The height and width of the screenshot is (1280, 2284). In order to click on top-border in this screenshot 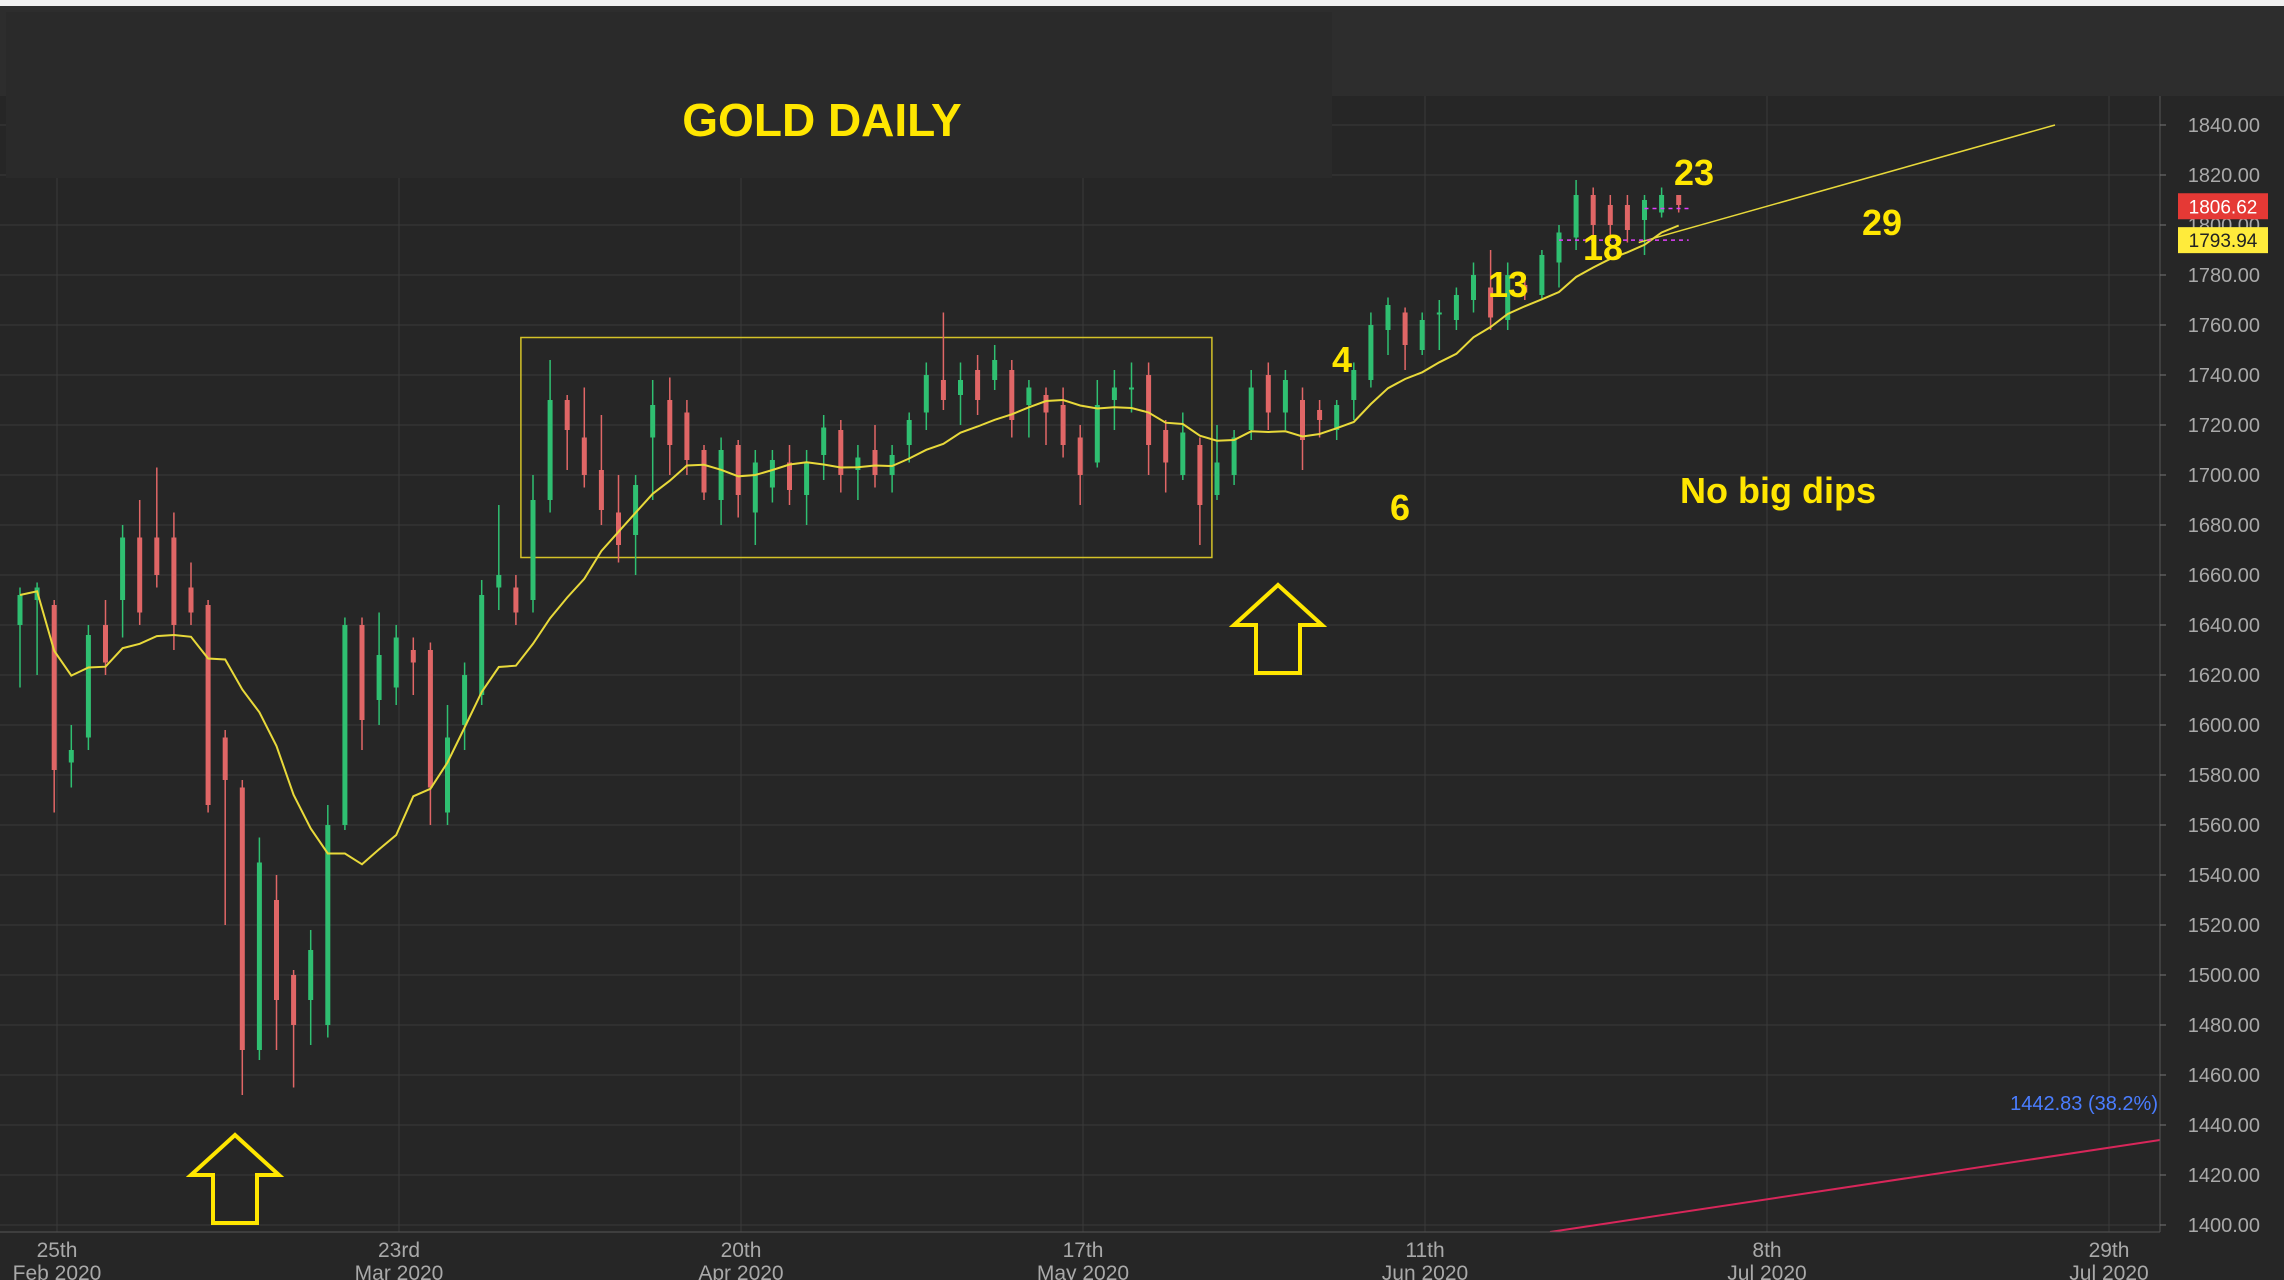, I will do `click(1142, 3)`.